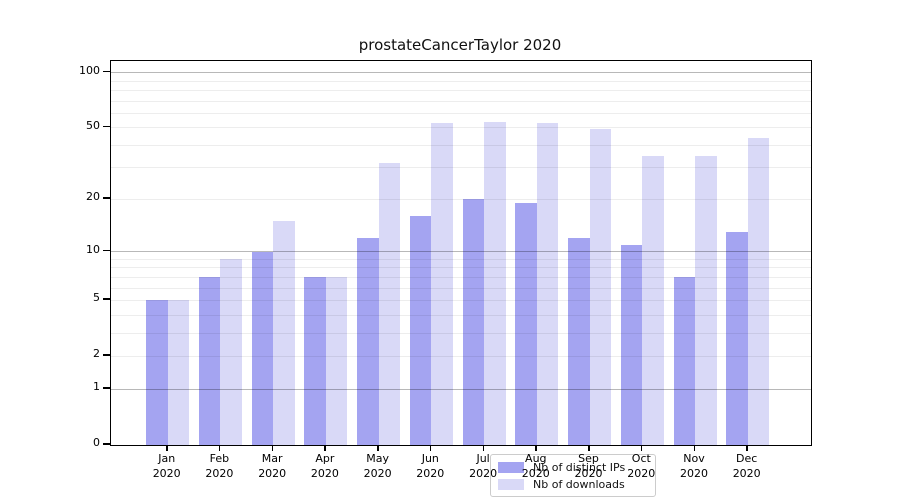 The width and height of the screenshot is (900, 500). I want to click on y-tick-label-10: 10, so click(93, 249).